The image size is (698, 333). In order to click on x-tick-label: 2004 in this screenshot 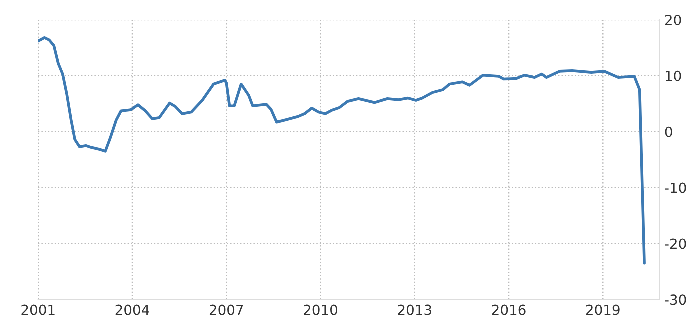, I will do `click(133, 310)`.